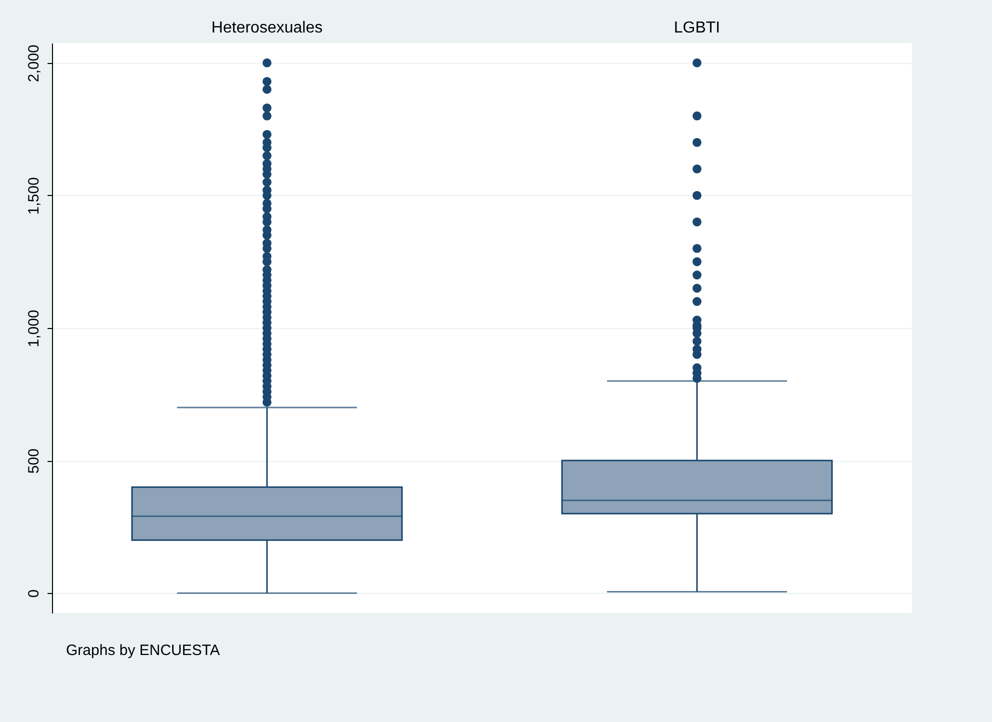 This screenshot has height=722, width=992. What do you see at coordinates (697, 28) in the screenshot?
I see `x-tick-label: LGBTI` at bounding box center [697, 28].